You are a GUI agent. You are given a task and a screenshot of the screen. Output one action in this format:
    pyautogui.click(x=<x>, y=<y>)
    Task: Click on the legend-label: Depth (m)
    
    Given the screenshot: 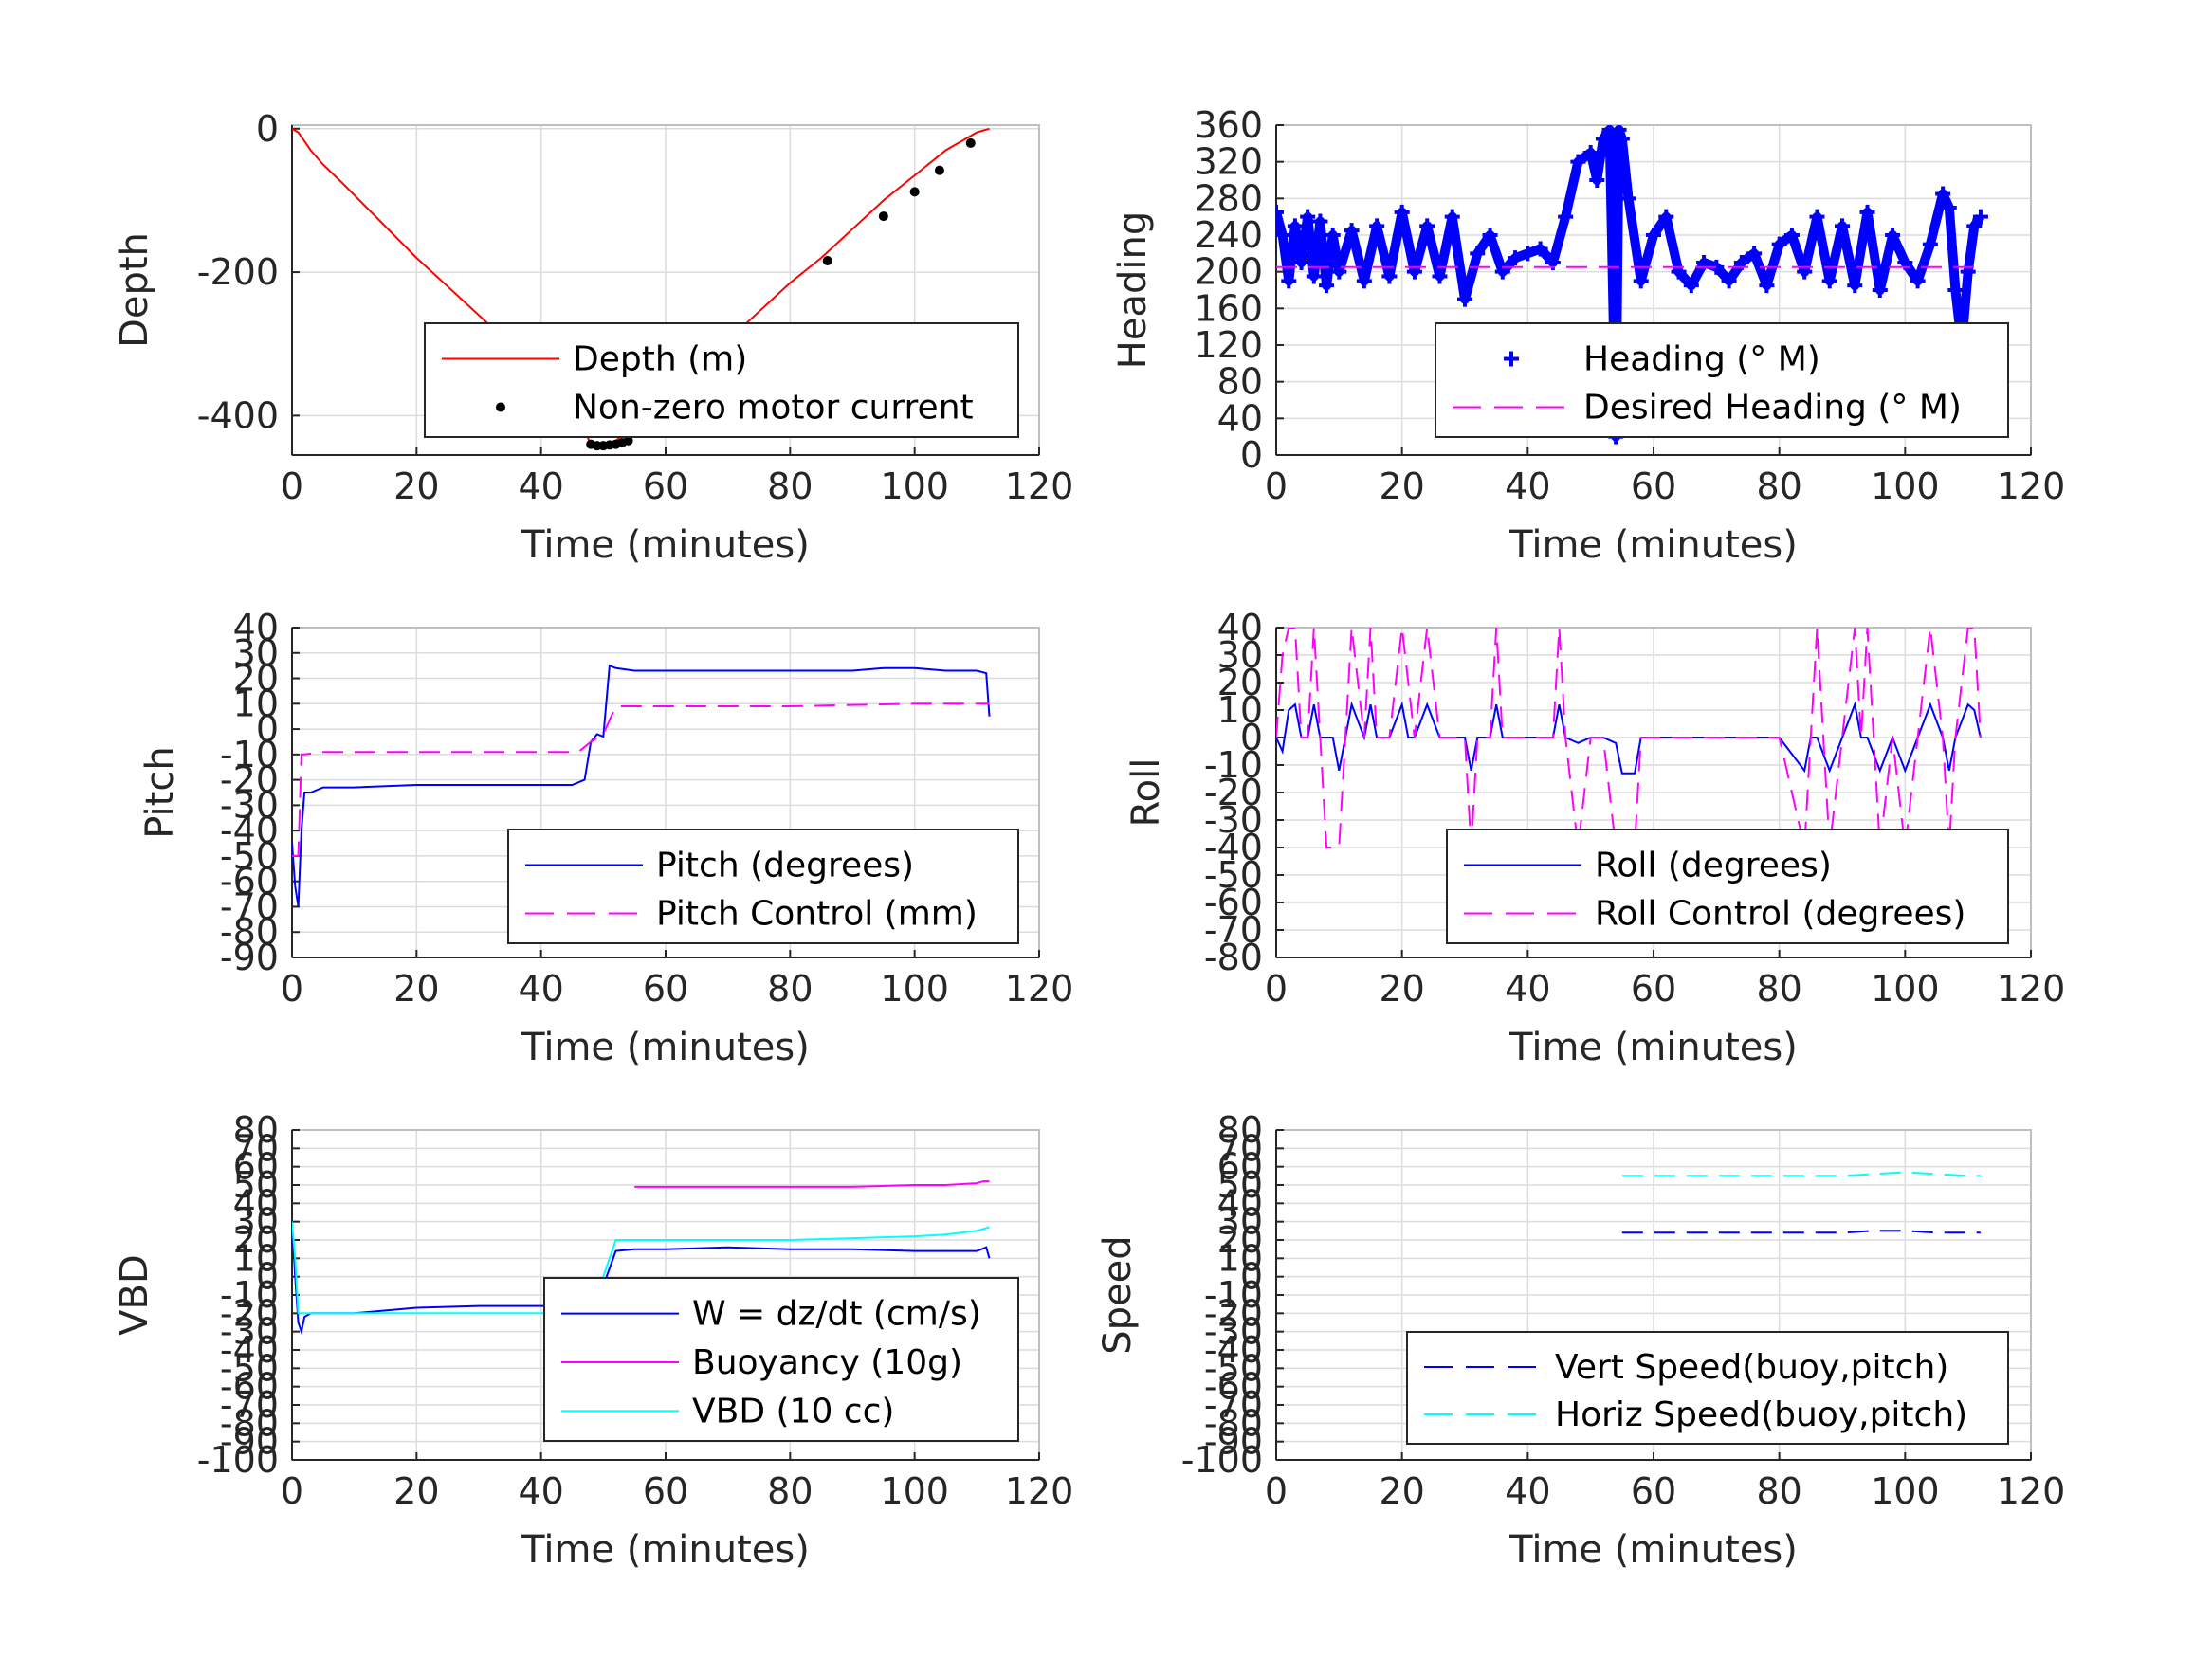 What is the action you would take?
    pyautogui.click(x=660, y=359)
    